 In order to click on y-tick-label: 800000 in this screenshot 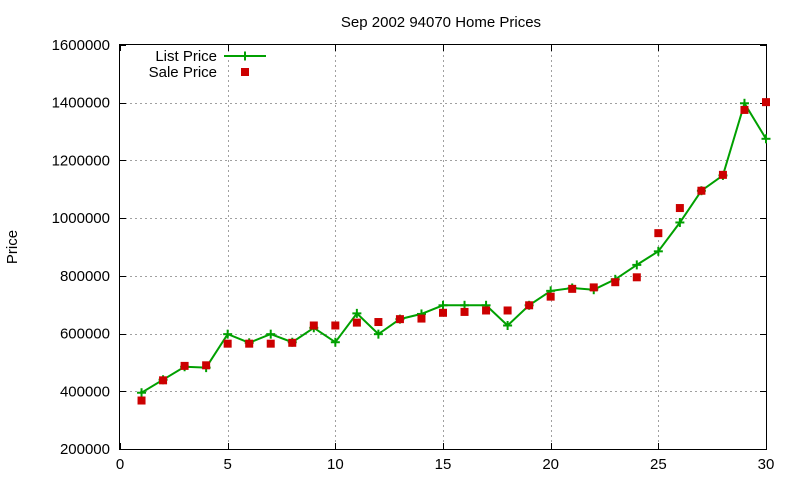, I will do `click(85, 276)`.